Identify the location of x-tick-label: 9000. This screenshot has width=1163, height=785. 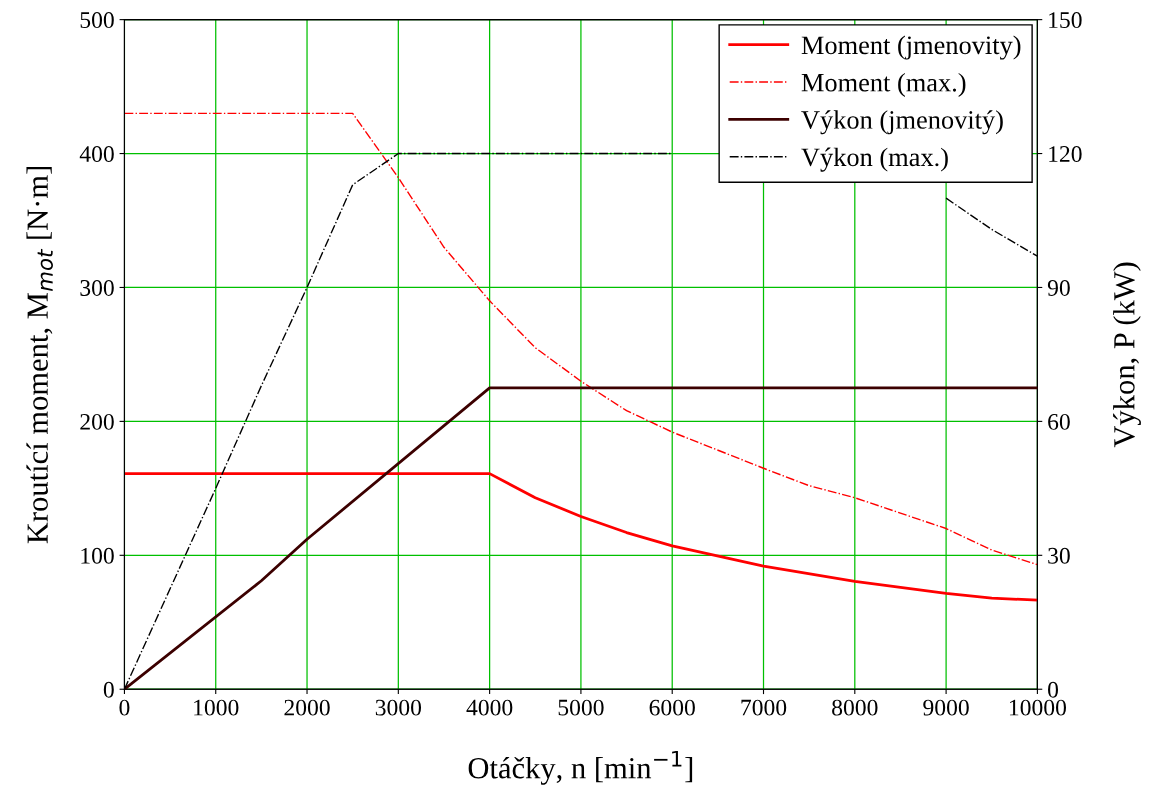
(946, 707).